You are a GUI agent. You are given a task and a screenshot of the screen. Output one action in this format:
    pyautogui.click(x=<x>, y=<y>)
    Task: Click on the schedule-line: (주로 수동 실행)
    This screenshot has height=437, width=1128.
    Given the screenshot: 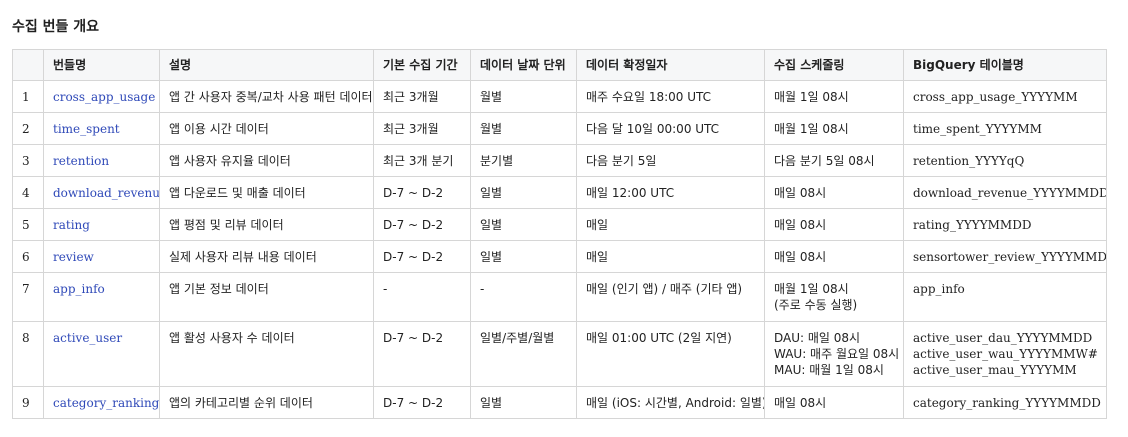 What is the action you would take?
    pyautogui.click(x=816, y=305)
    